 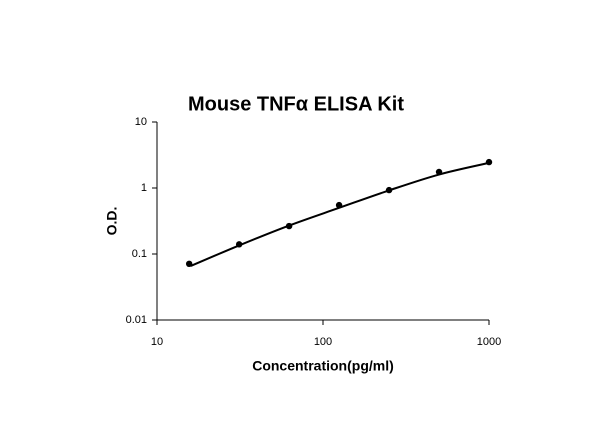 I want to click on y-tick-label: 0.1, so click(x=139, y=254).